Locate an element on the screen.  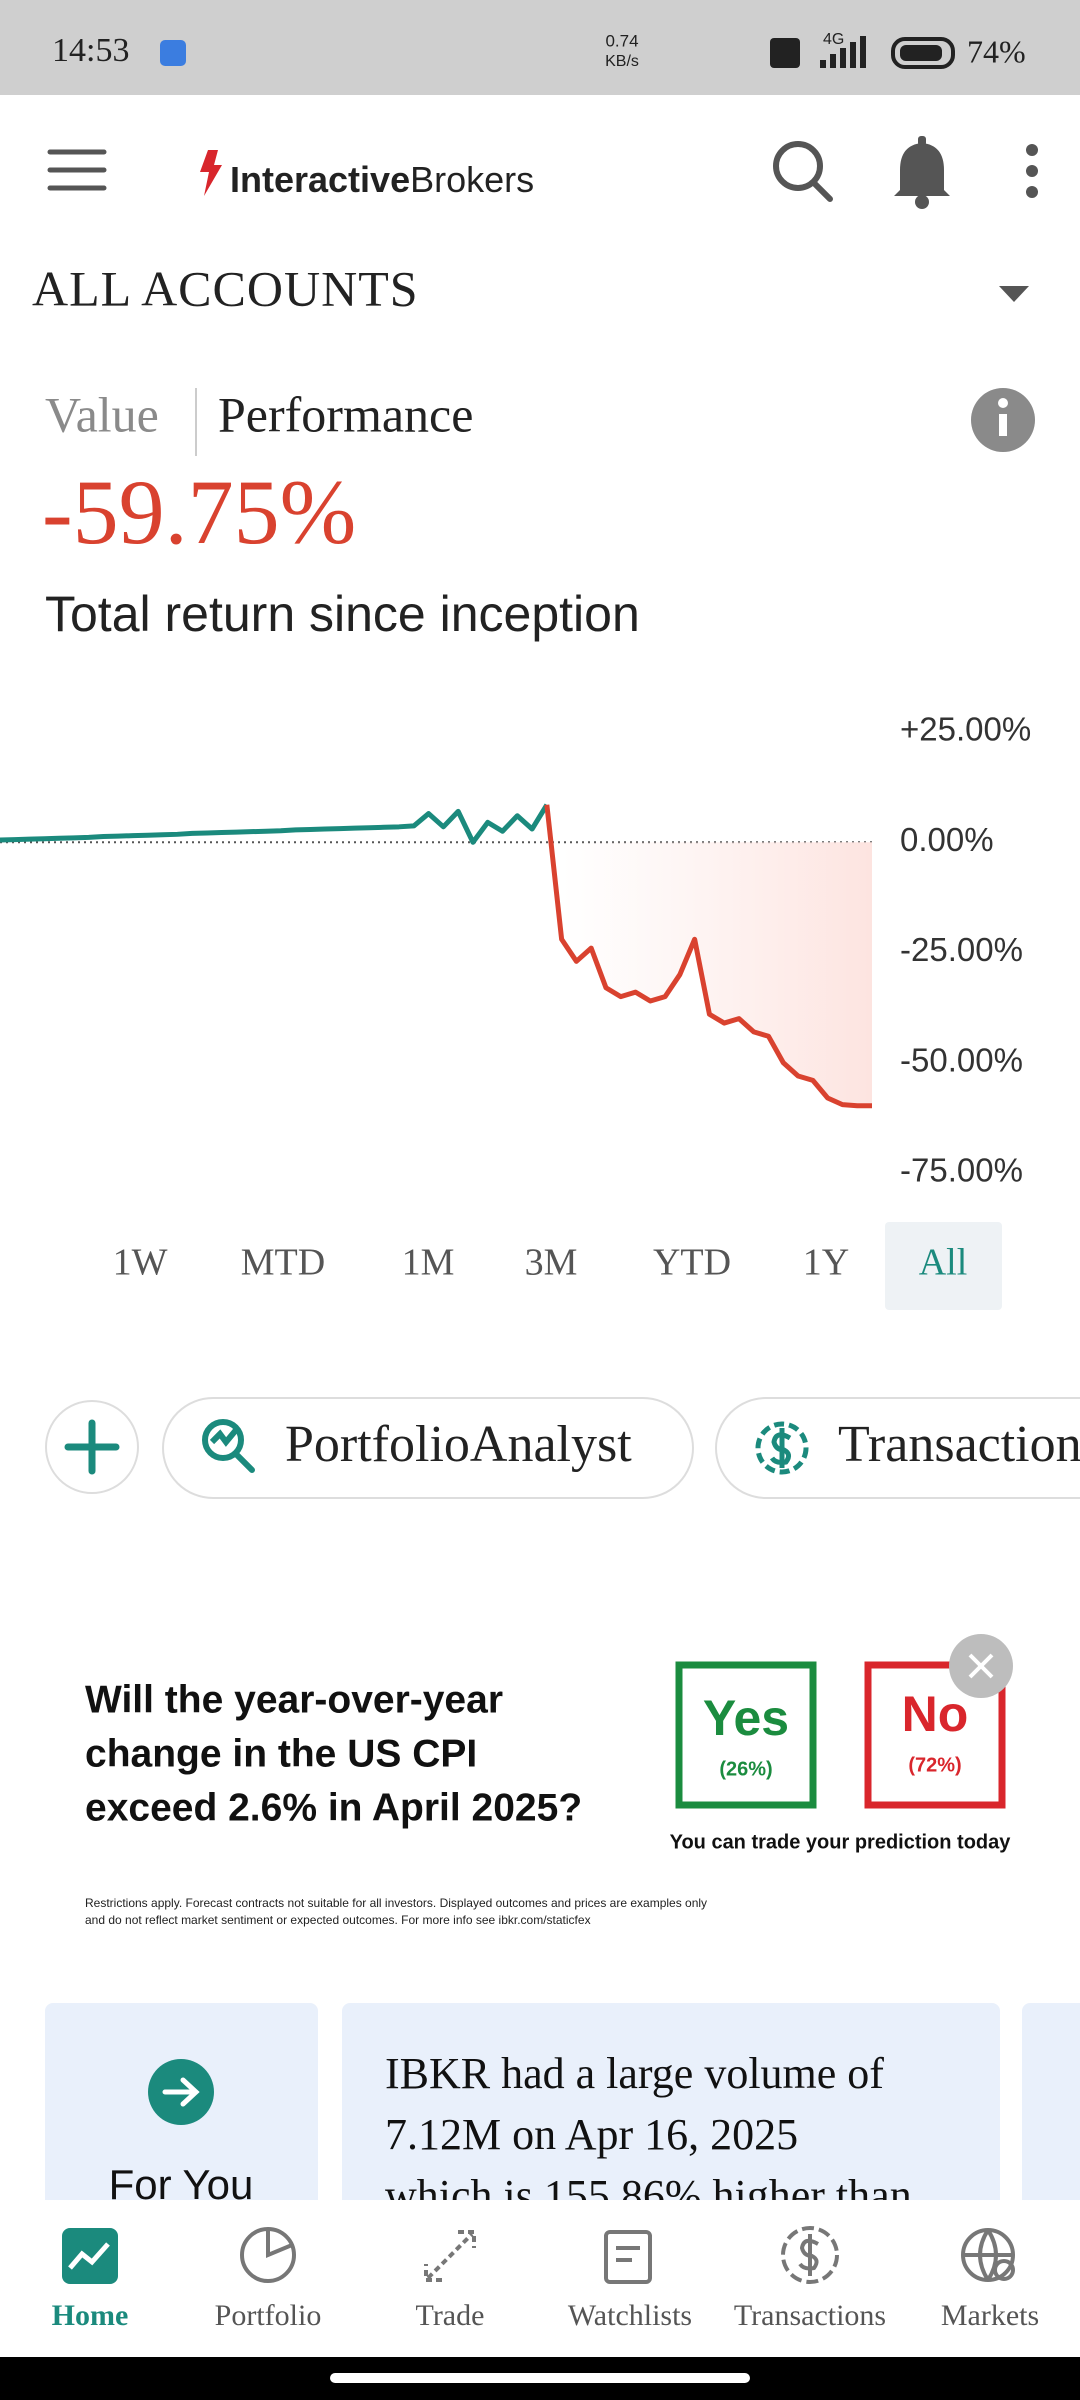
battery-level is located at coordinates (921, 53).